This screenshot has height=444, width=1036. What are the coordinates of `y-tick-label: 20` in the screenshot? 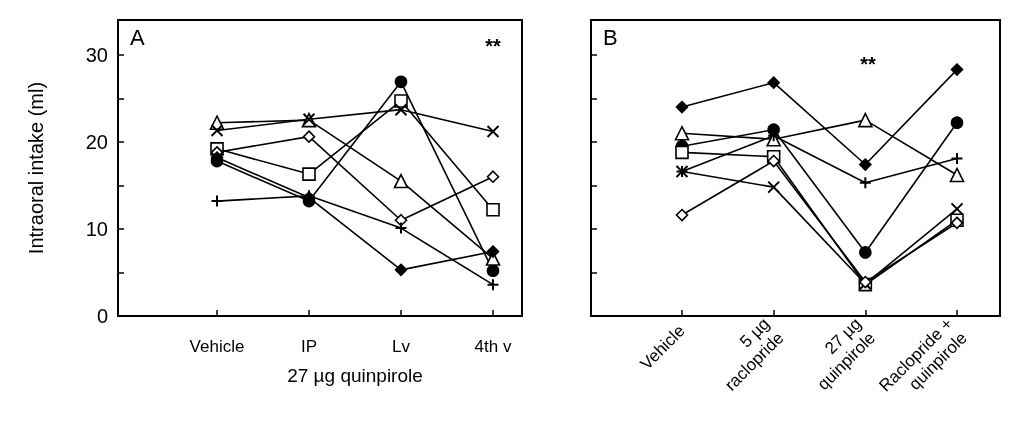 It's located at (96, 141).